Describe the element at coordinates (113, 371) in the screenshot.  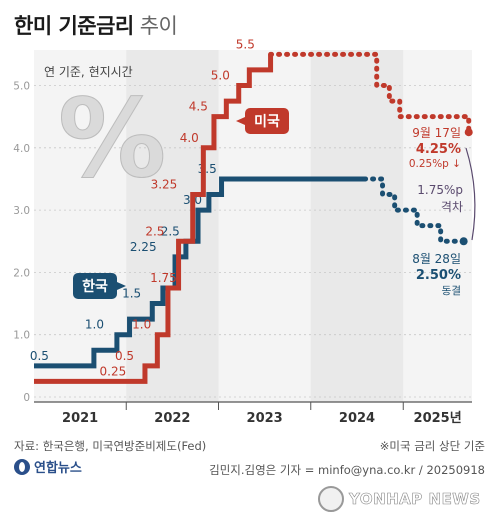
I see `data-label: 0.25` at that location.